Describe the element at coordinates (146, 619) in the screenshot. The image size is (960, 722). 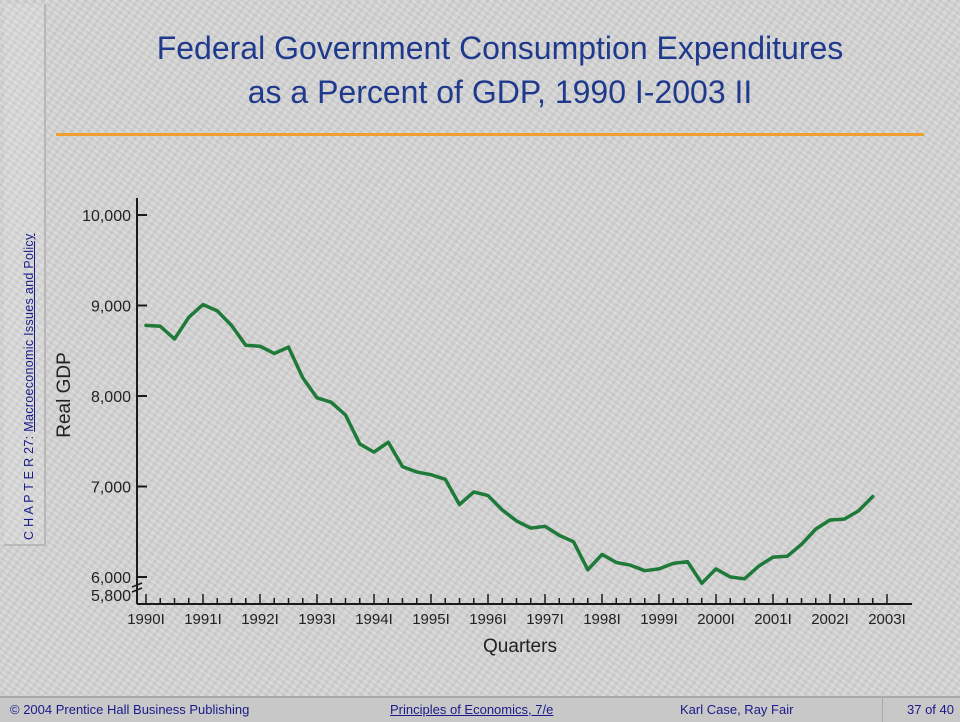
I see `x-tick-label: 1990I` at that location.